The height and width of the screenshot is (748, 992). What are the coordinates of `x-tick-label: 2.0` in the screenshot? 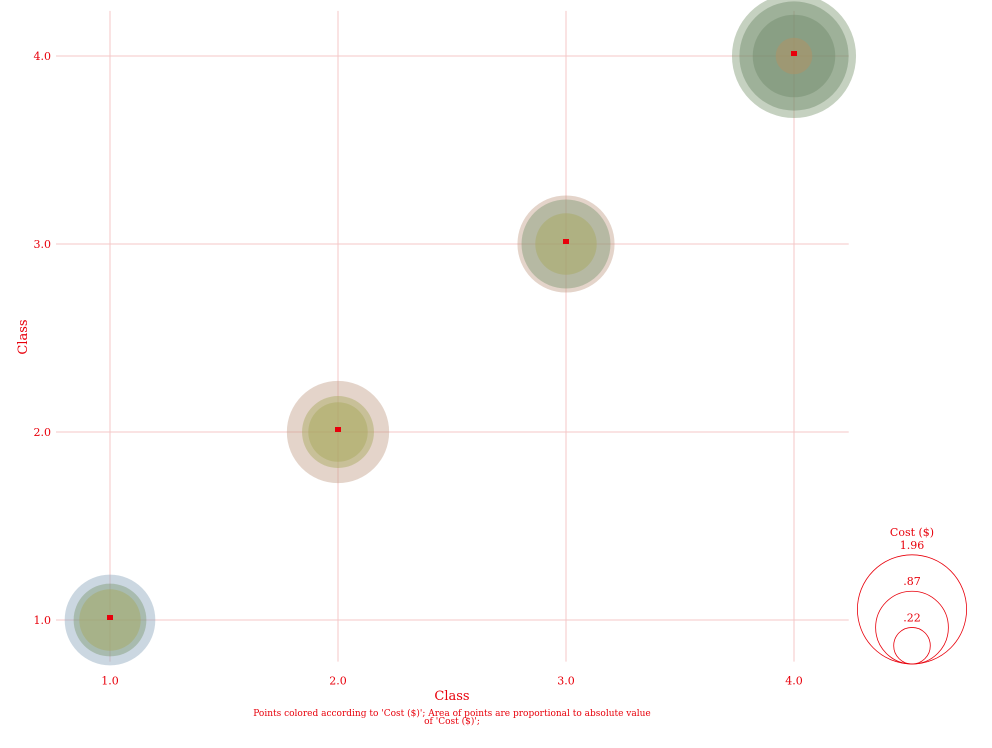 It's located at (338, 681).